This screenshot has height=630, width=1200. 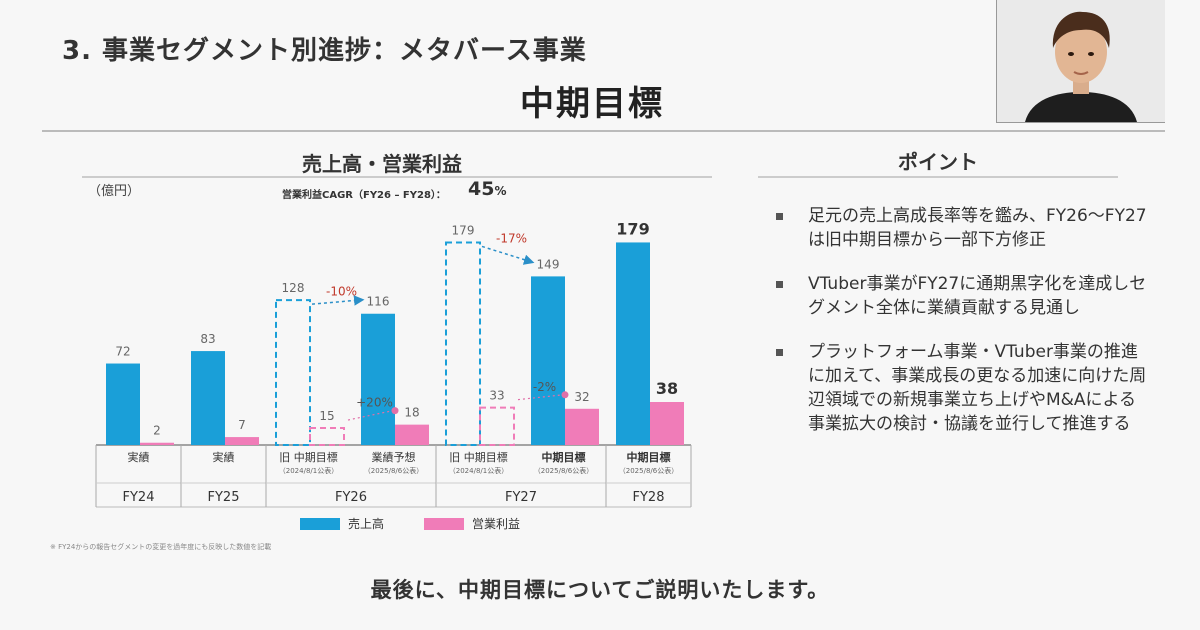 What do you see at coordinates (242, 425) in the screenshot?
I see `profit-data-label: 7` at bounding box center [242, 425].